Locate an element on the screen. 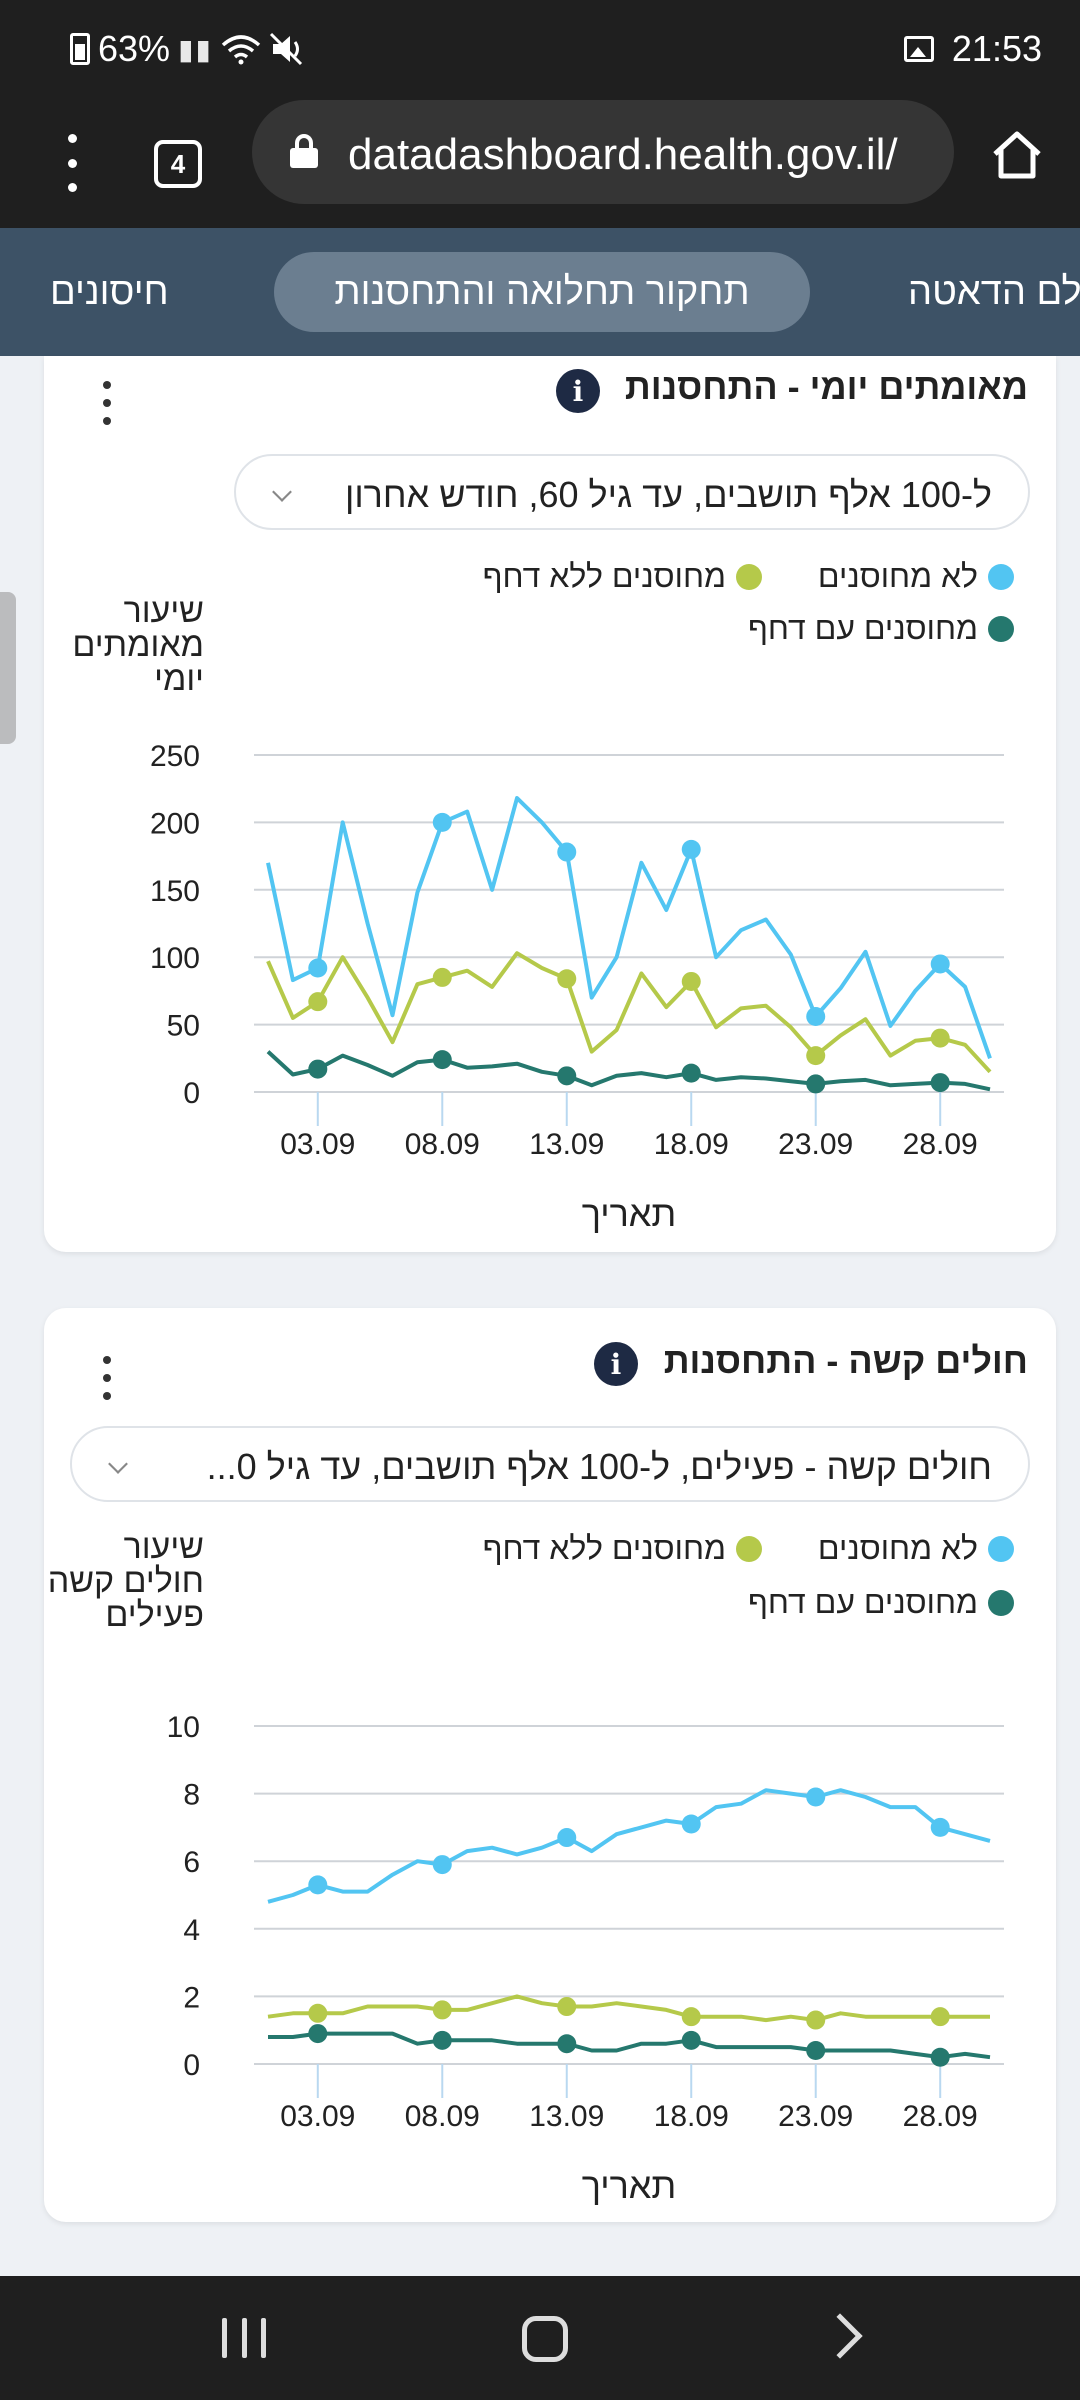  y-tick-label: 8 is located at coordinates (191, 1795).